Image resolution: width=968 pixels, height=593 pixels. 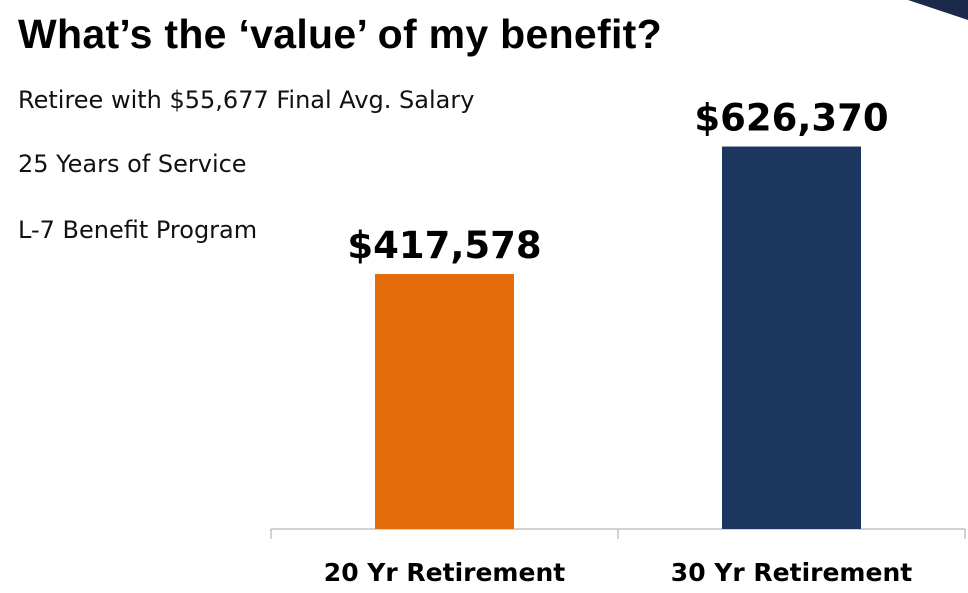 I want to click on info-salary: Retiree with $55,677 Final Avg. Salary, so click(x=246, y=100).